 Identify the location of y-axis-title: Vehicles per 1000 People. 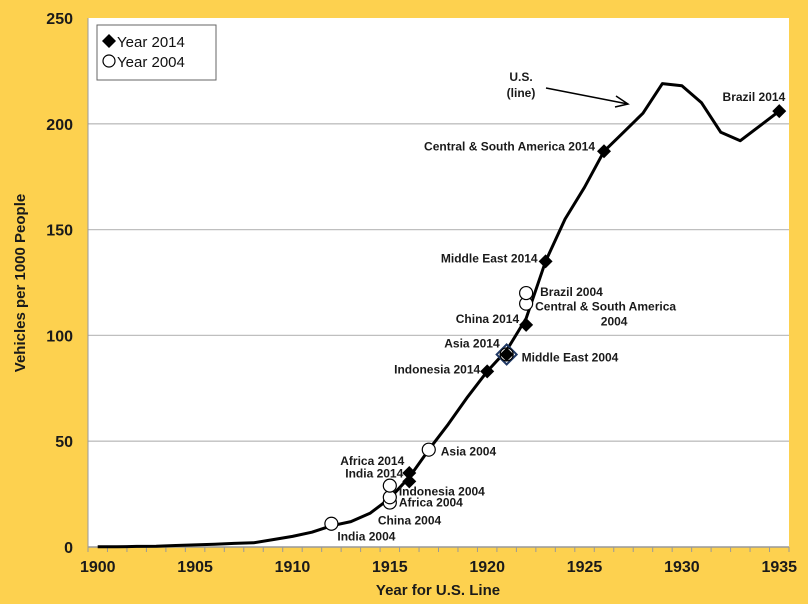
(20, 283).